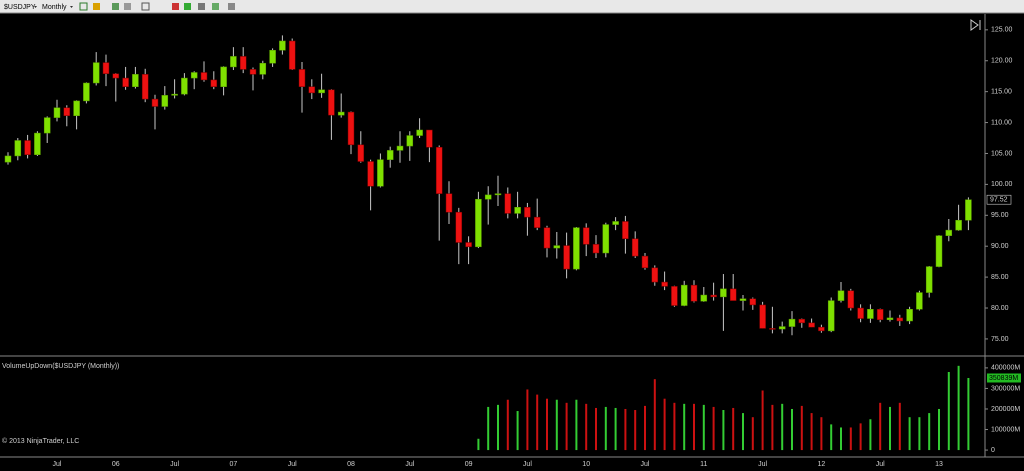 This screenshot has width=1024, height=471. What do you see at coordinates (512, 6) in the screenshot?
I see `toolbar` at bounding box center [512, 6].